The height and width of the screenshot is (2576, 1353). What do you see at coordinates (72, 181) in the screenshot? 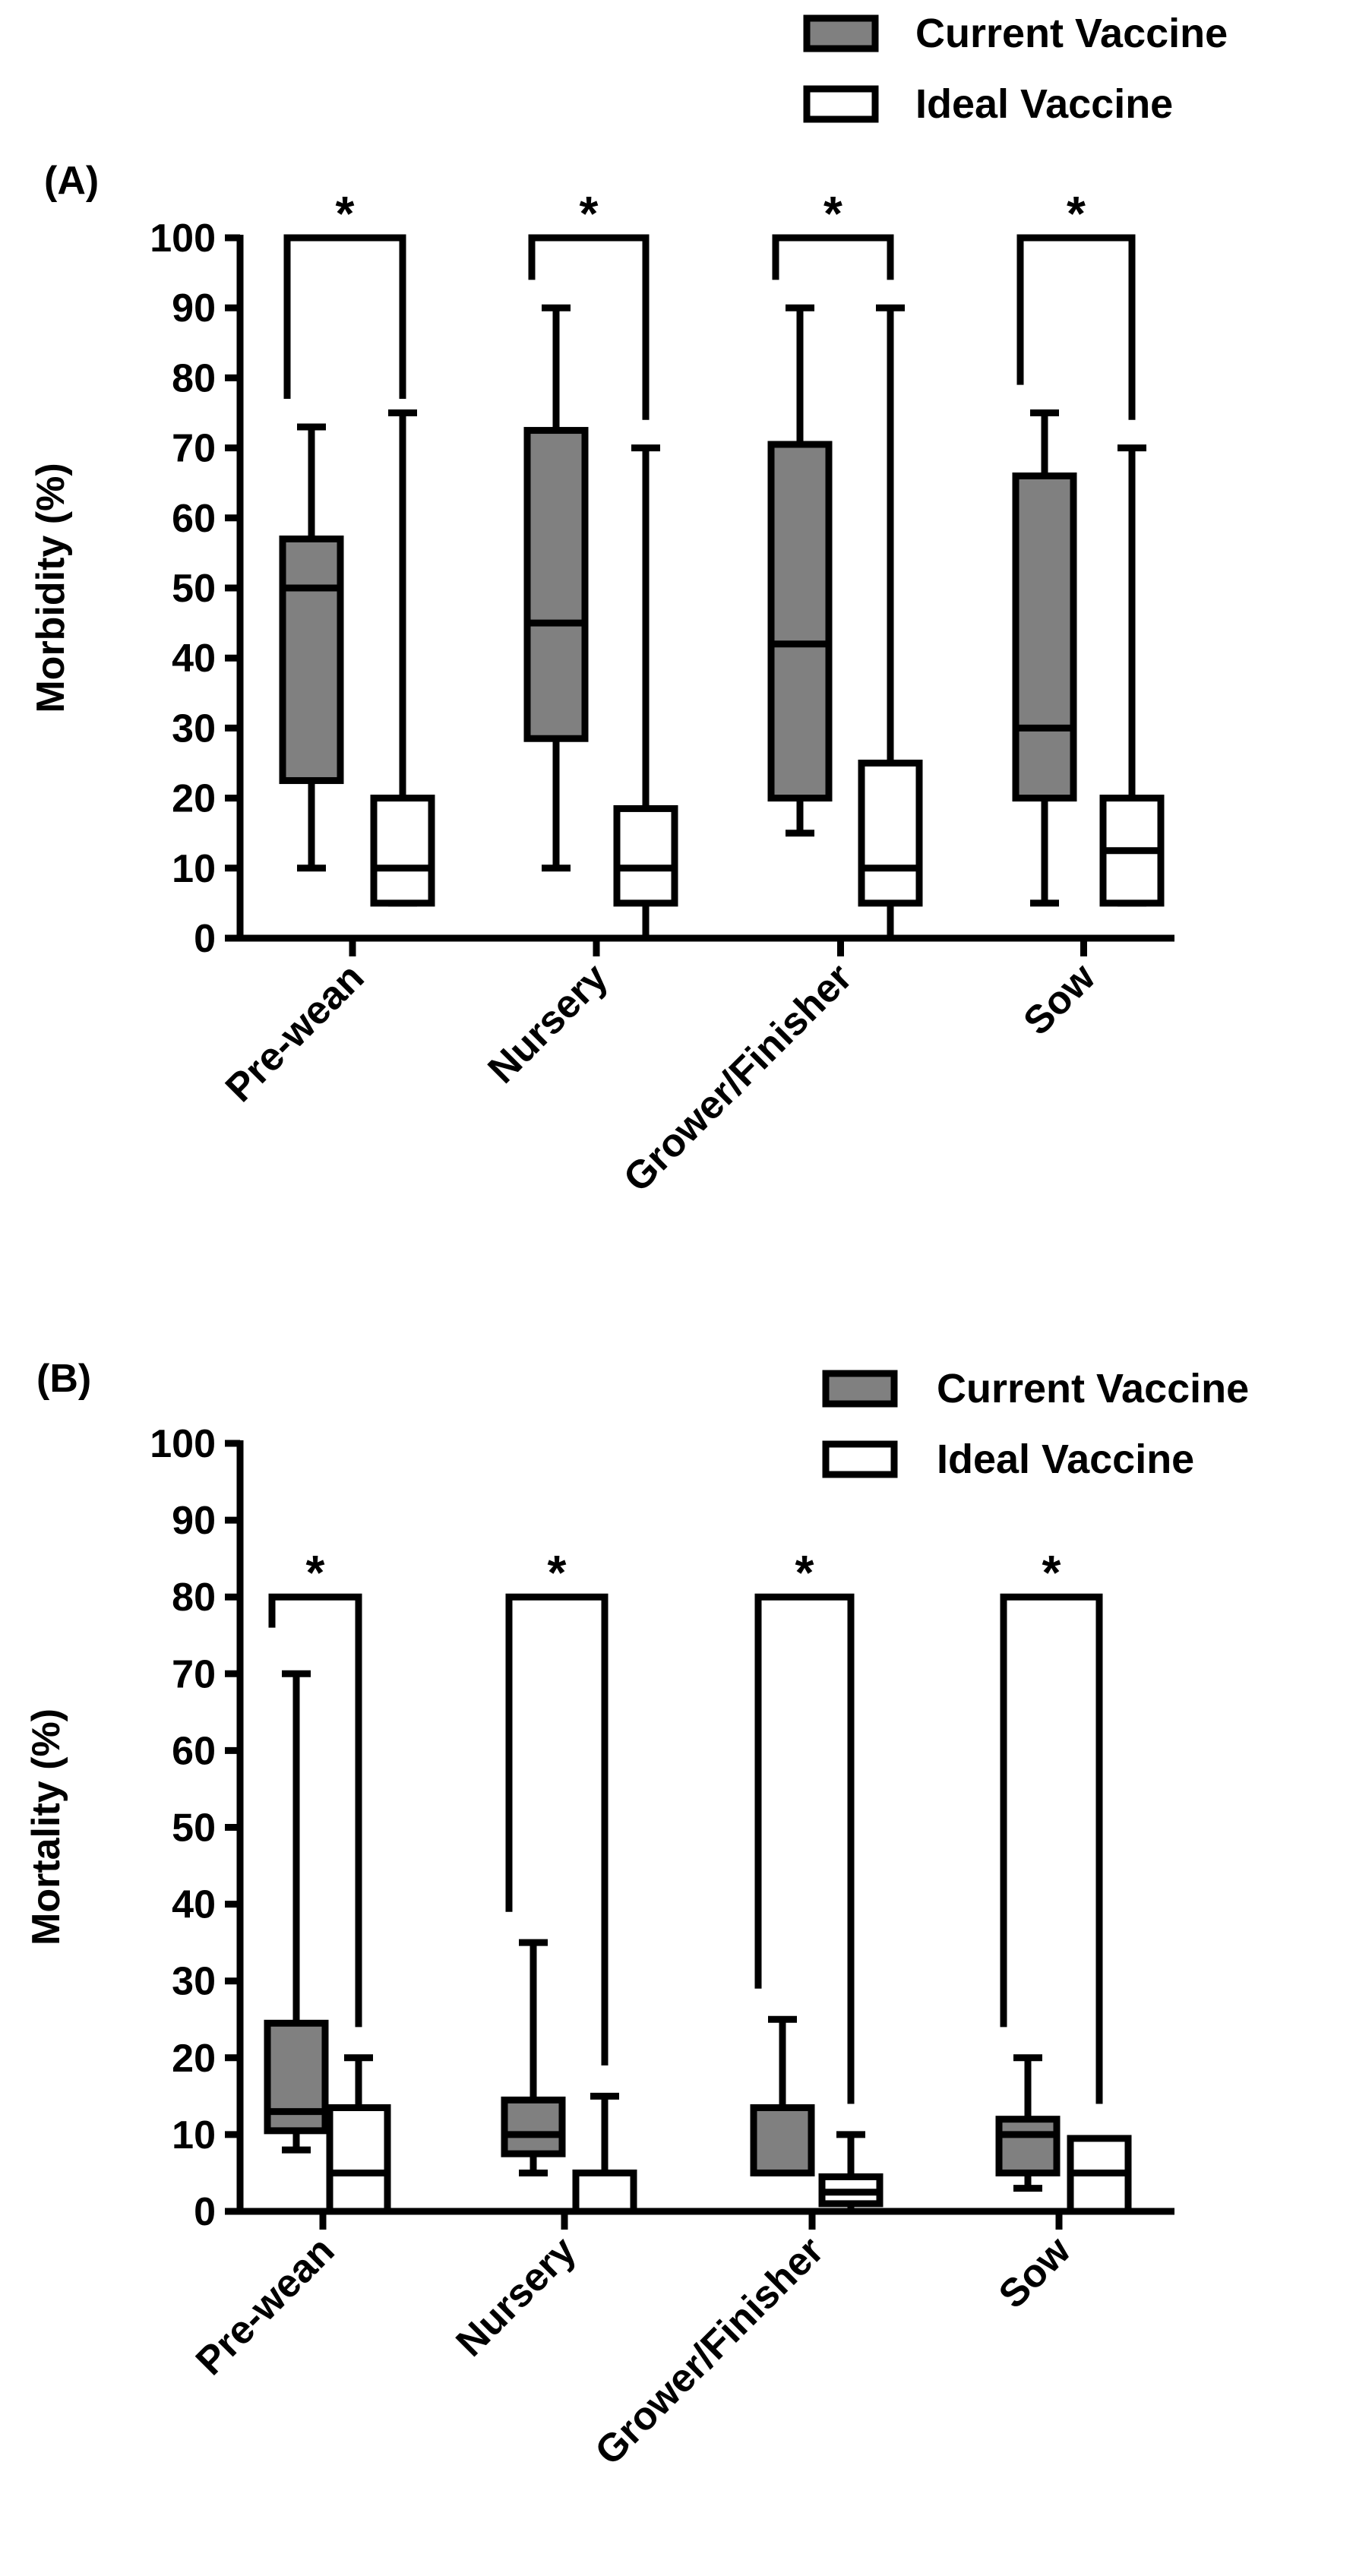
I see `panel-label: (A)` at bounding box center [72, 181].